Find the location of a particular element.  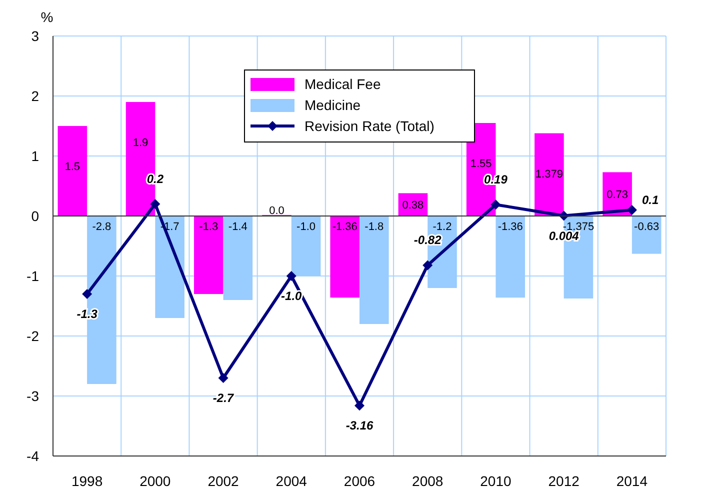

y-tick-label: 1 is located at coordinates (35, 156).